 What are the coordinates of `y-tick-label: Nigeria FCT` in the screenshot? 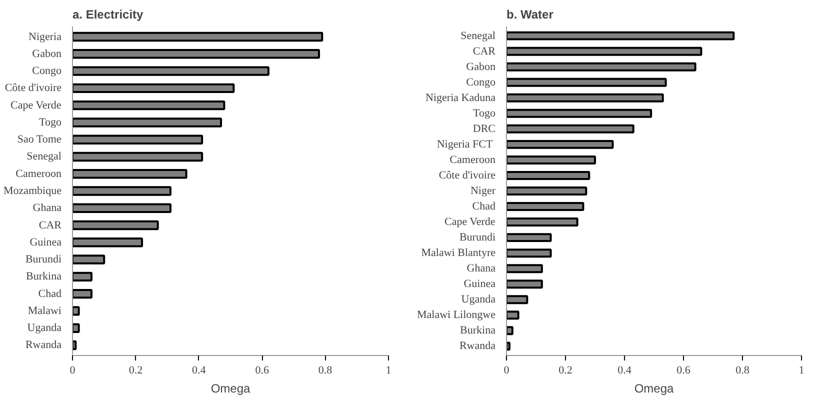 It's located at (465, 144).